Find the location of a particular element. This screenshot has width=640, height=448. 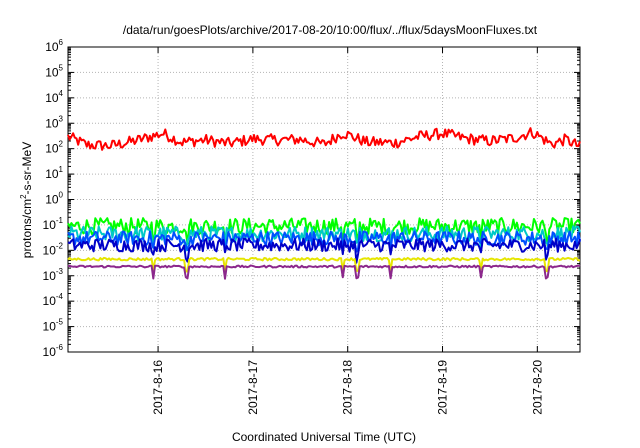

y-tick-label: 10⁴ is located at coordinates (54, 97).